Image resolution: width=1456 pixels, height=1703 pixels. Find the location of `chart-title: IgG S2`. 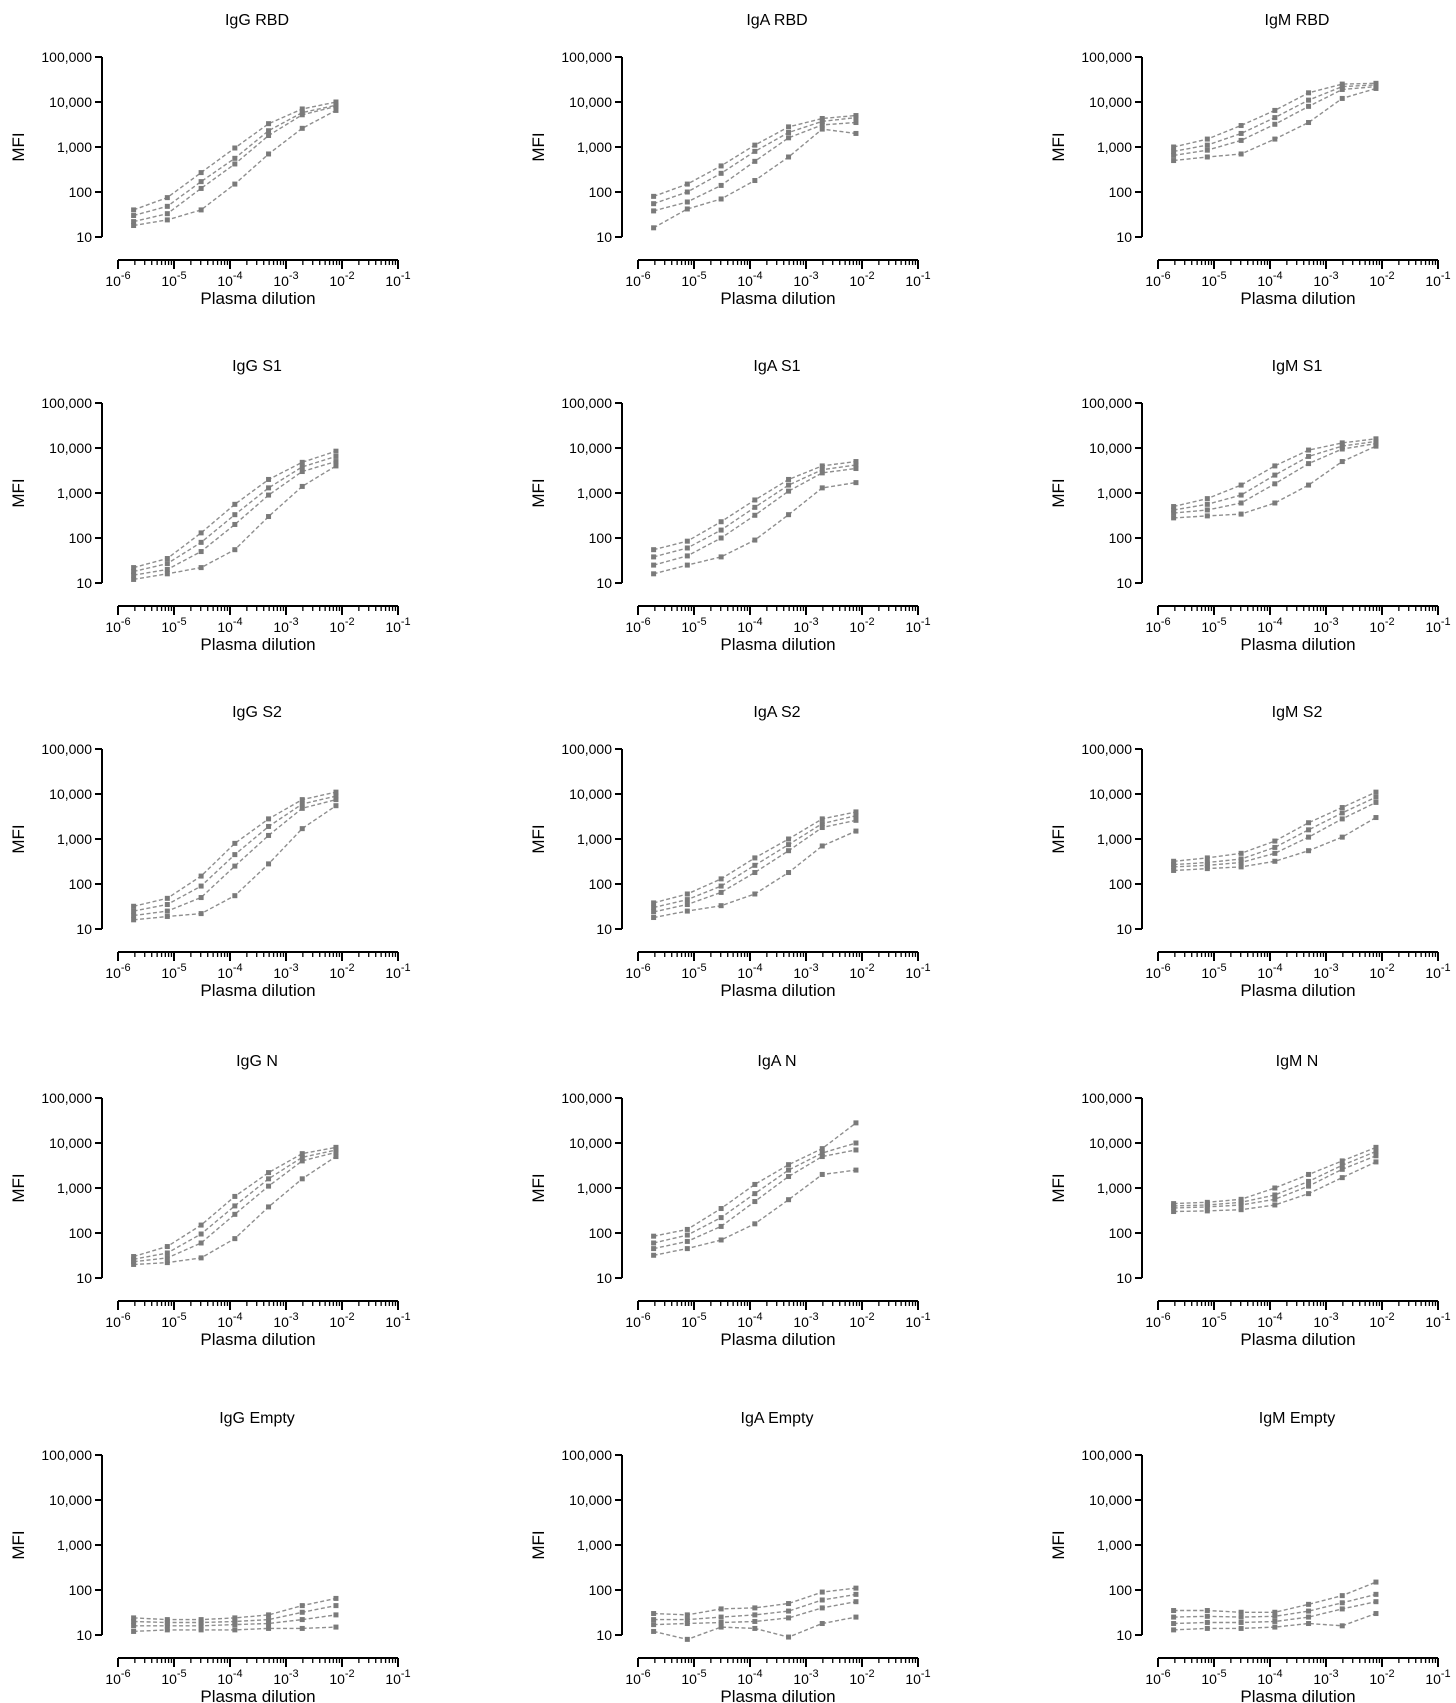

chart-title: IgG S2 is located at coordinates (257, 712).